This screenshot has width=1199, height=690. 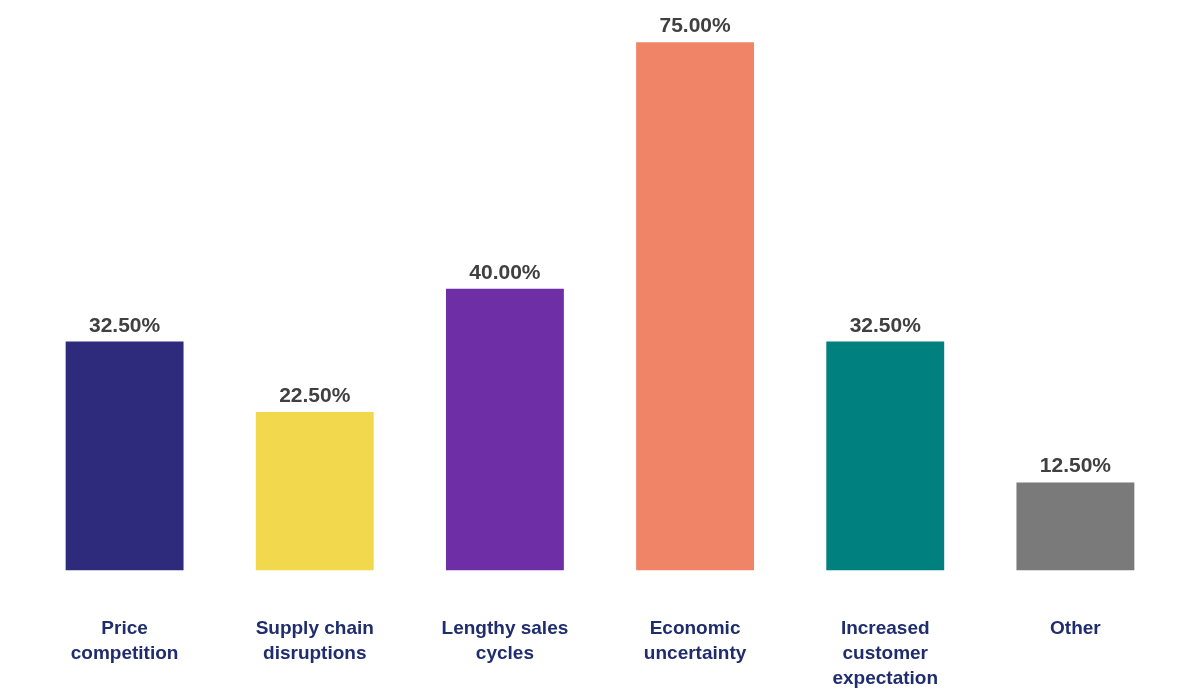 I want to click on x-tick-label: Lengthy sales cycles, so click(x=505, y=639).